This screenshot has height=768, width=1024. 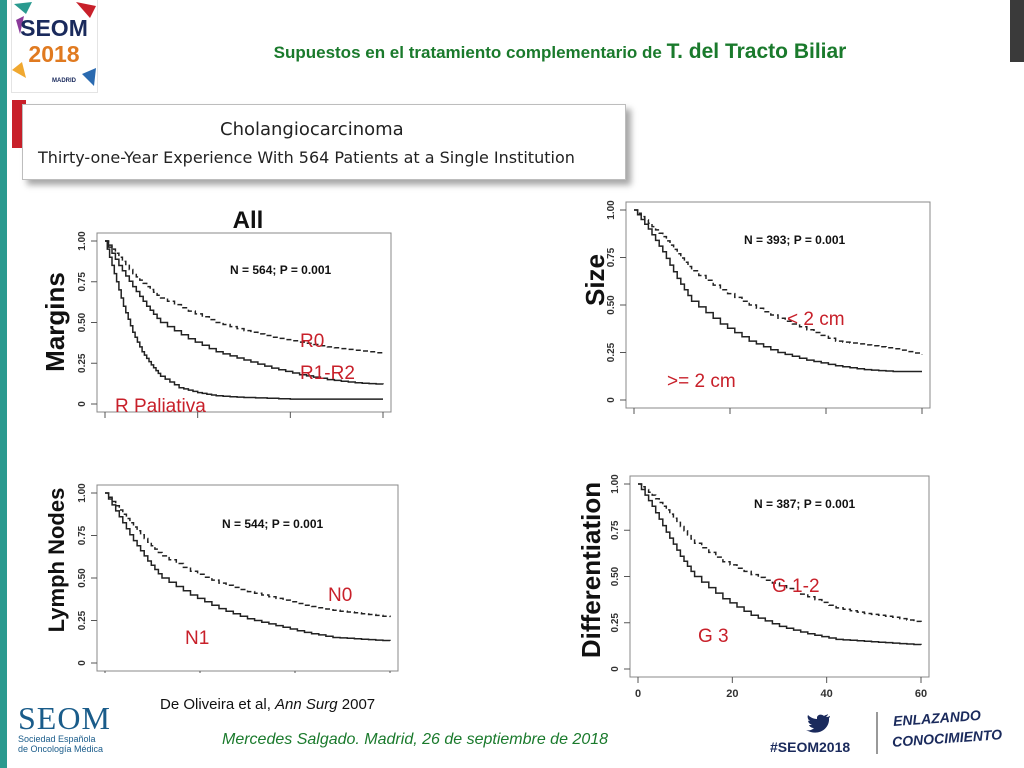 I want to click on differentiation-panel-xtick-label: 20, so click(x=732, y=694).